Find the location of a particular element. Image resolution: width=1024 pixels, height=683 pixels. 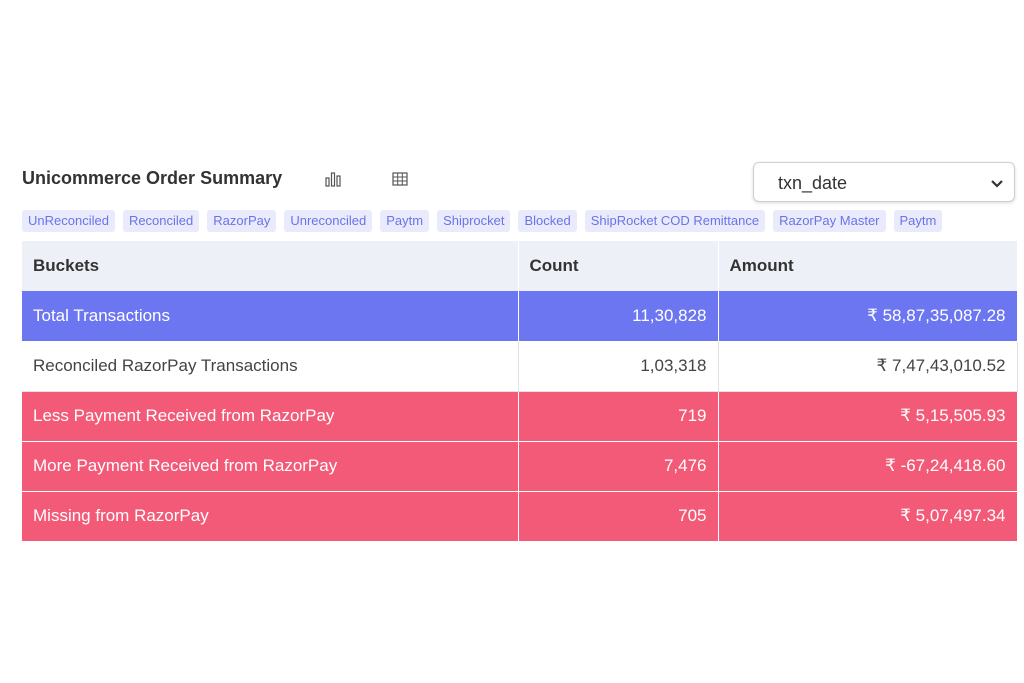

chip-paytm-2: Paytm is located at coordinates (918, 221).